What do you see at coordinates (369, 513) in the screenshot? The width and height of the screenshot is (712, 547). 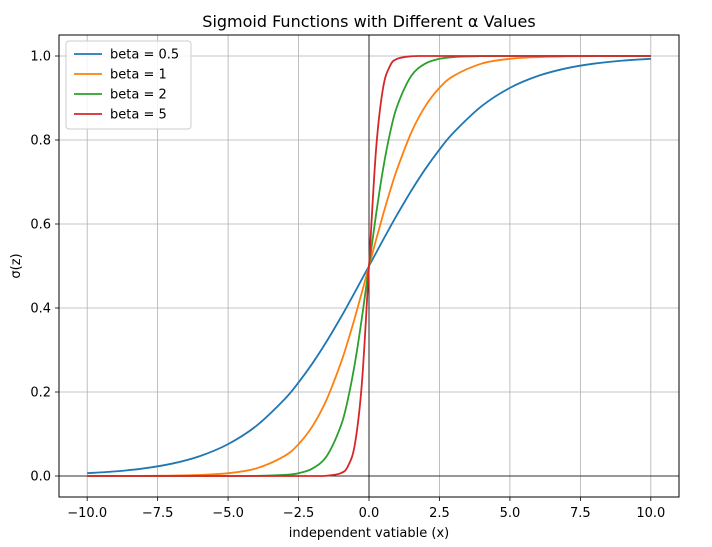 I see `x-tick-label: 0.0` at bounding box center [369, 513].